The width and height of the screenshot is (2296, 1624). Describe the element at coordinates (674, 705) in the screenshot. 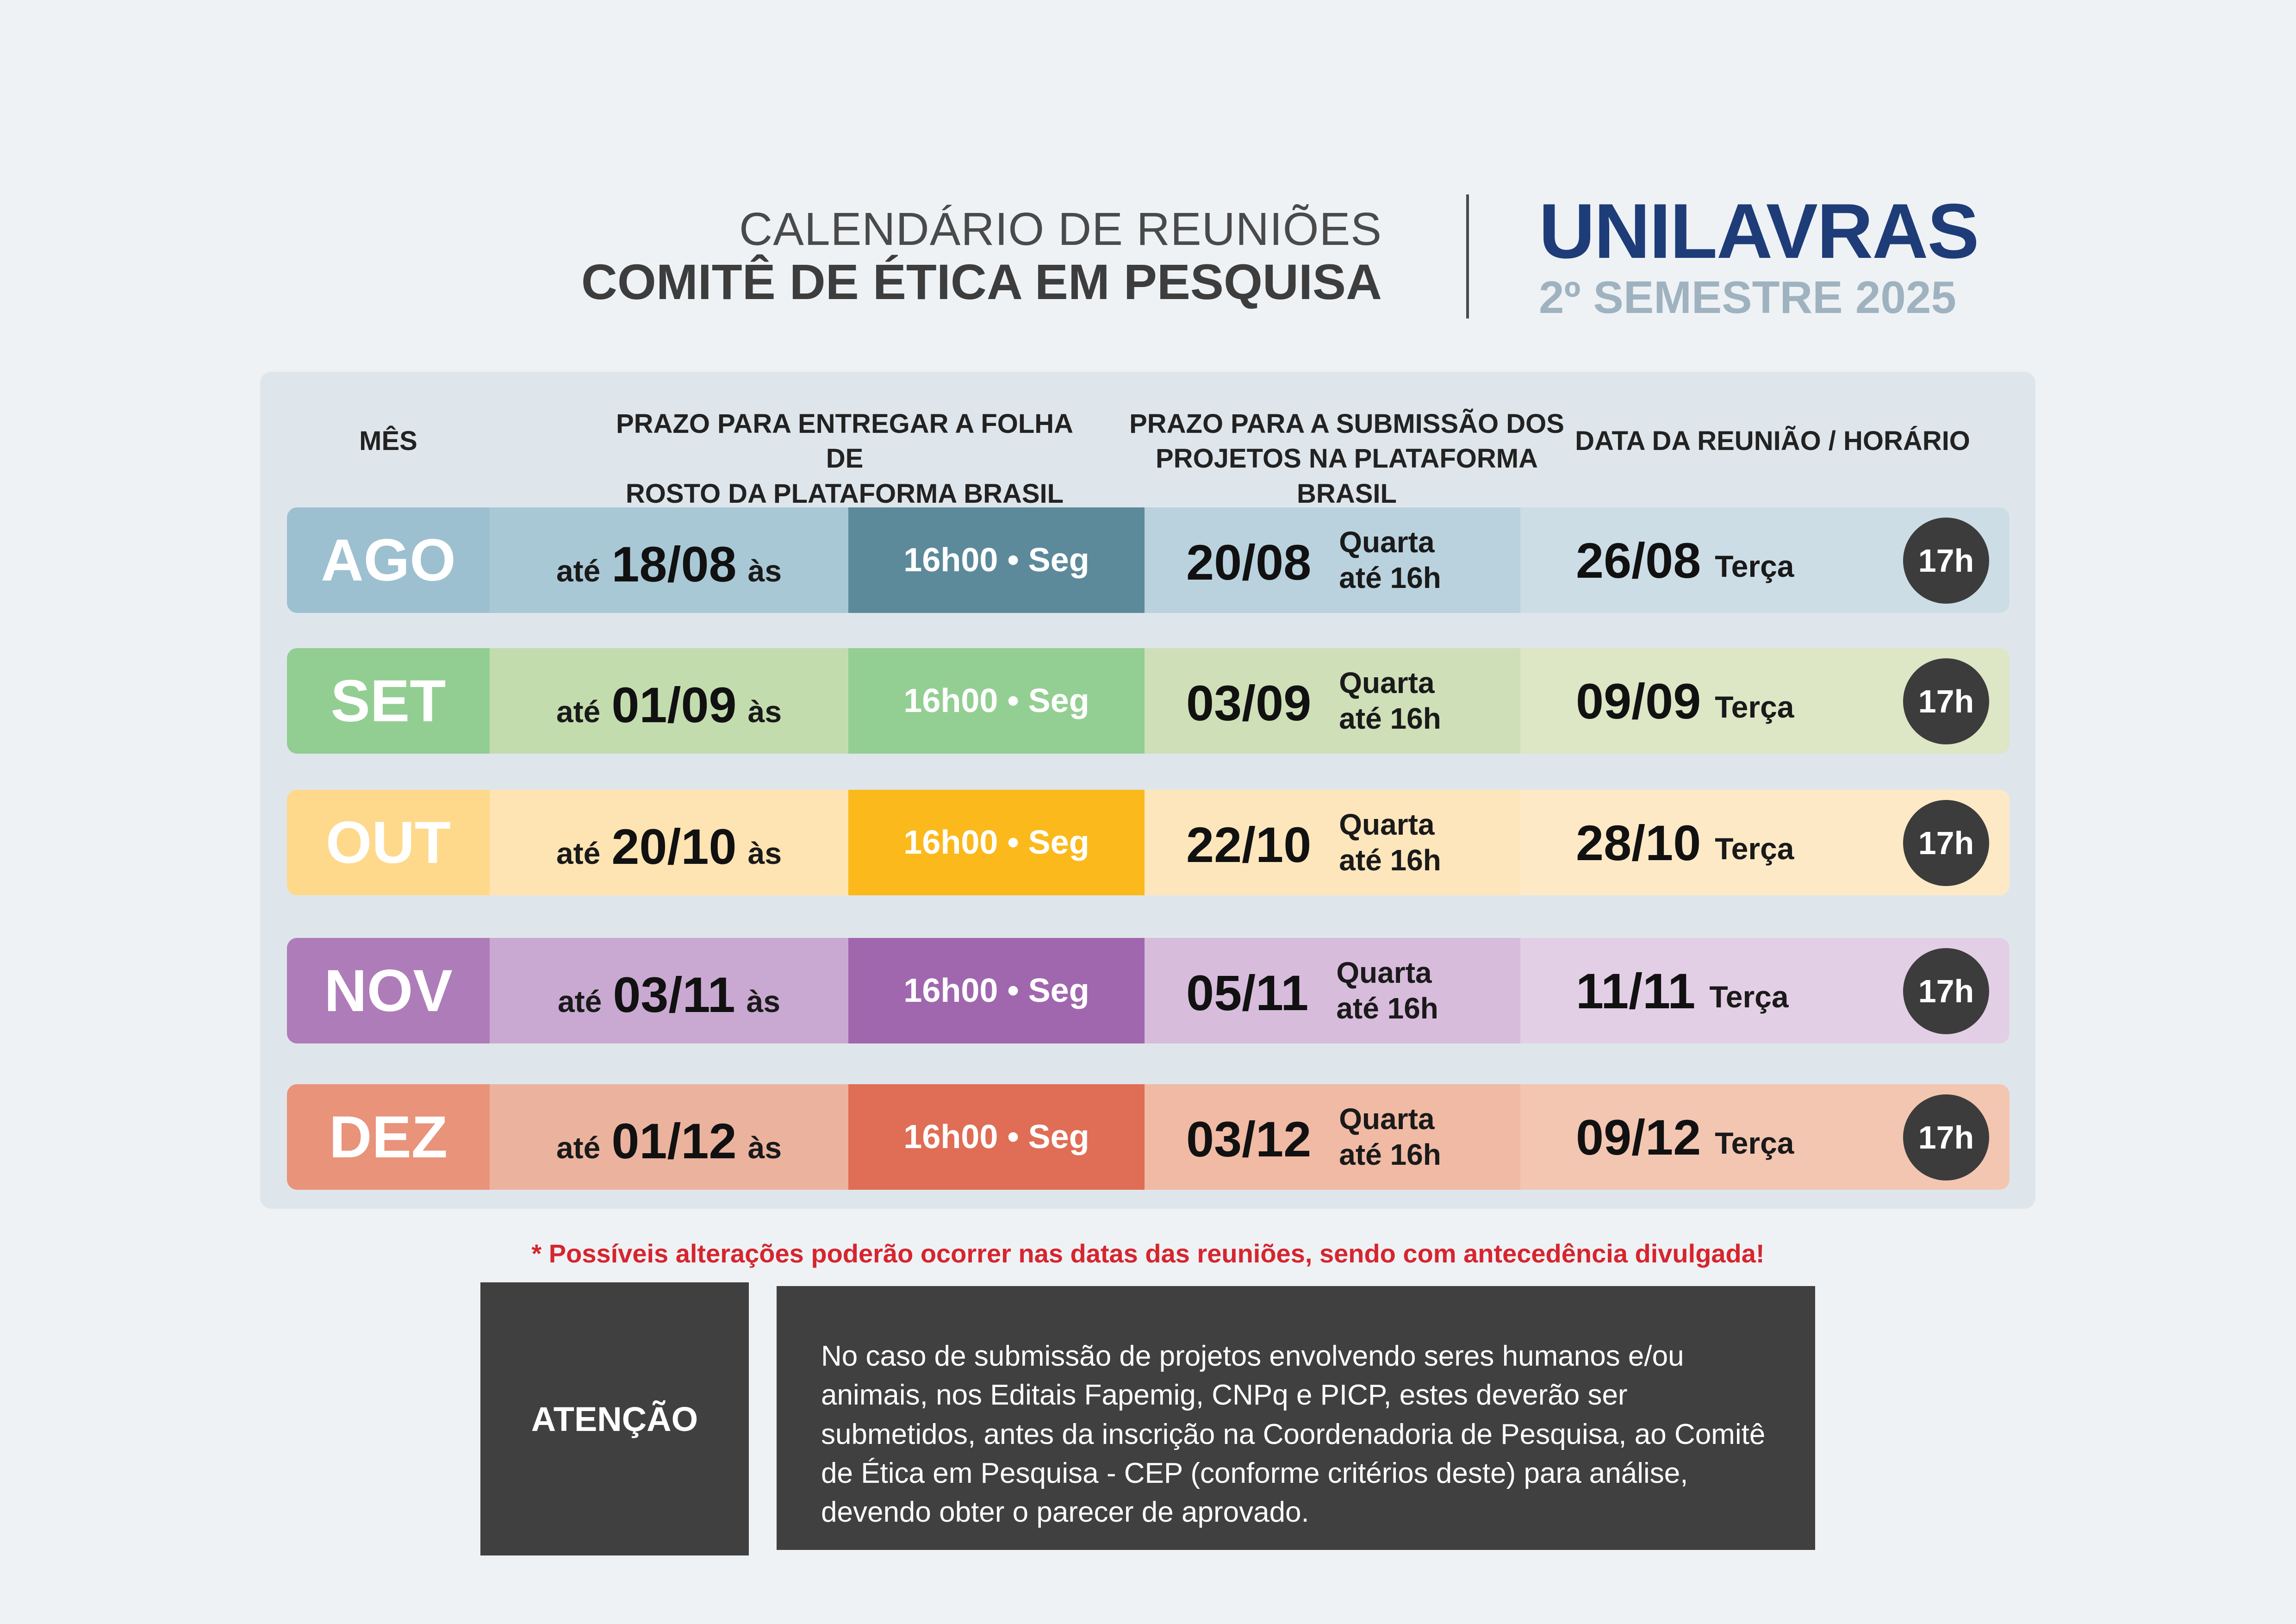

I see `folha-deadline-date: 01/09` at that location.